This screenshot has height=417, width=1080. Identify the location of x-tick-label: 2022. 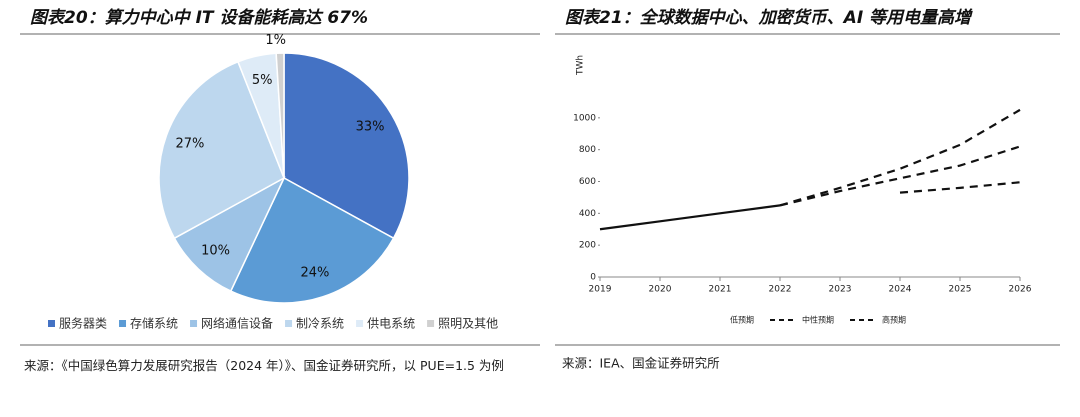
(780, 290).